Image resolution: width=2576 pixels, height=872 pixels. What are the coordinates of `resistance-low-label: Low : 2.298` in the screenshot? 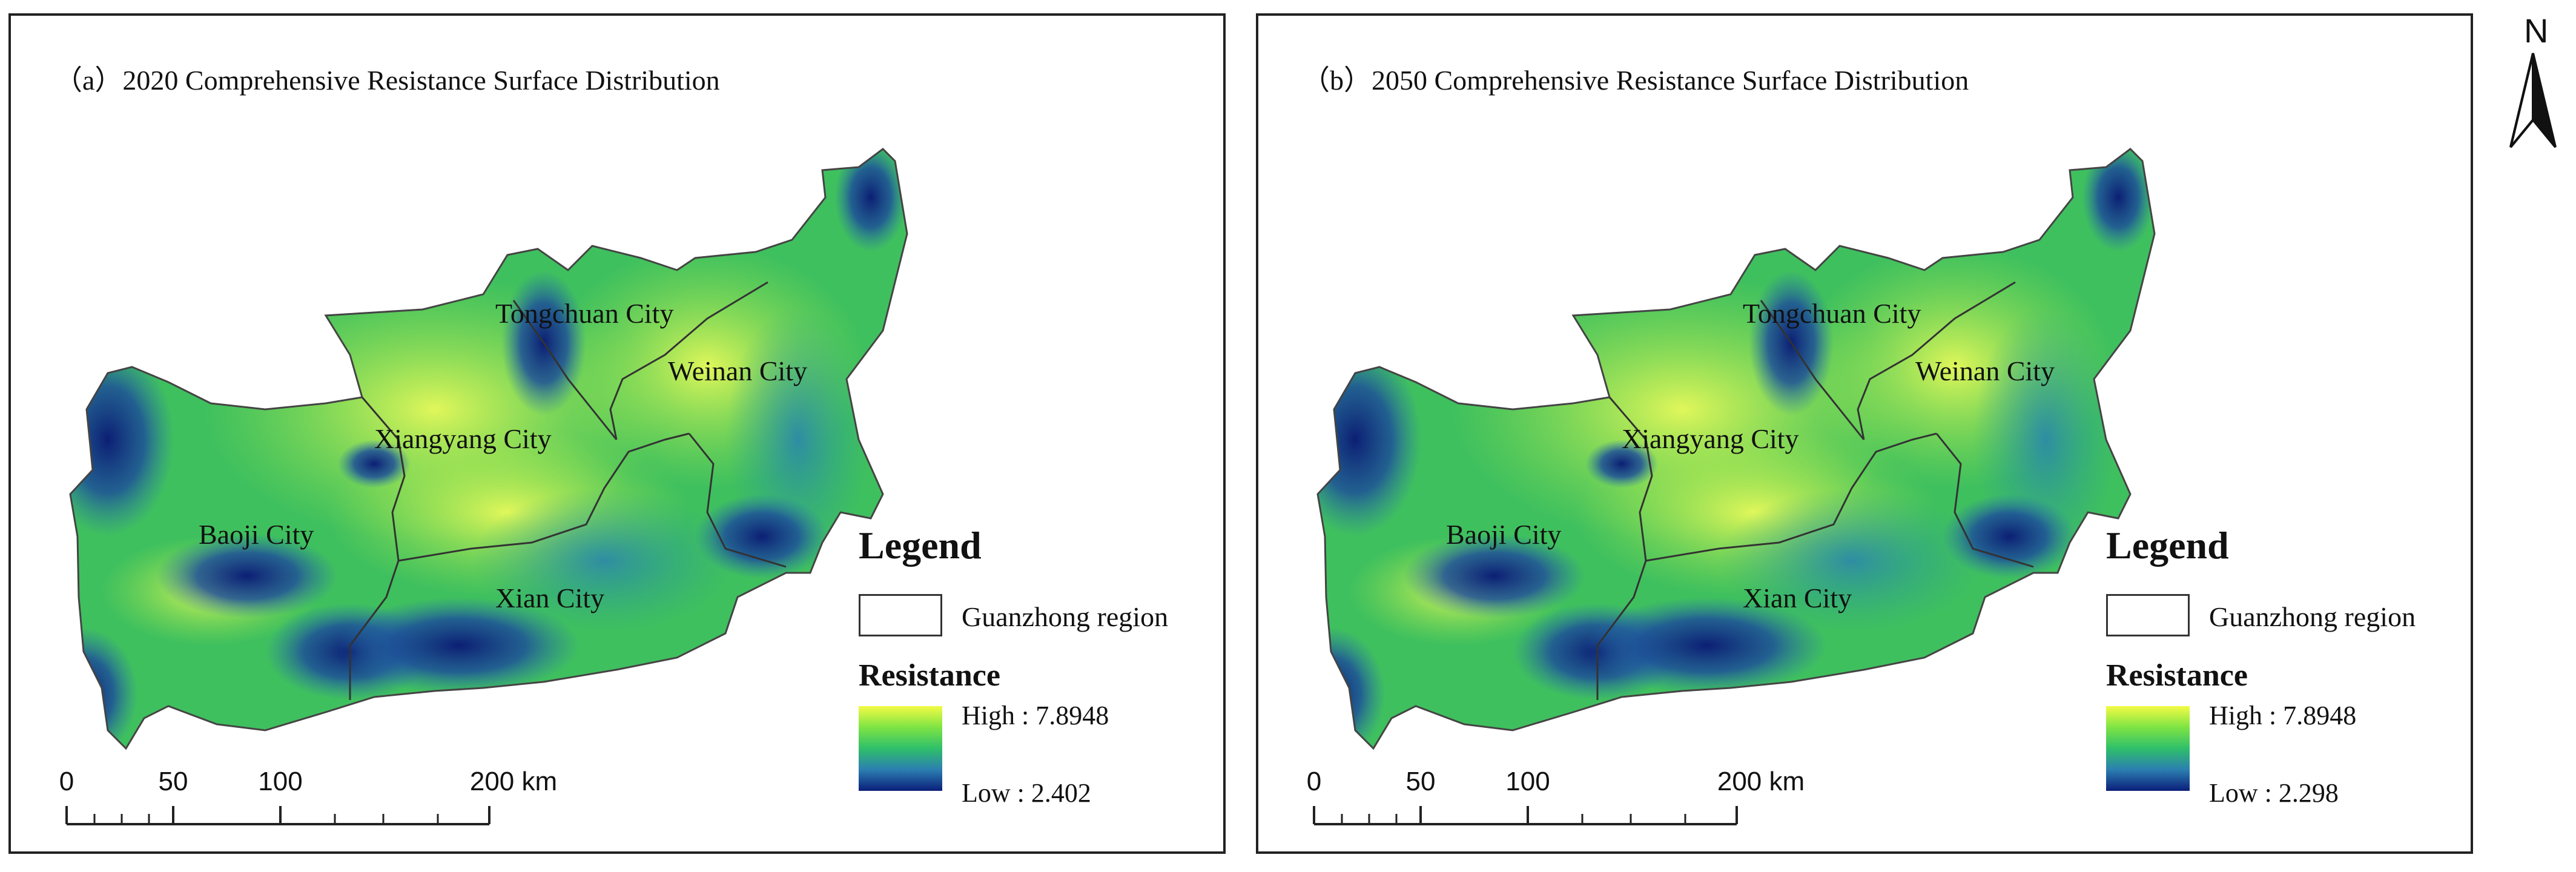 It's located at (2274, 793).